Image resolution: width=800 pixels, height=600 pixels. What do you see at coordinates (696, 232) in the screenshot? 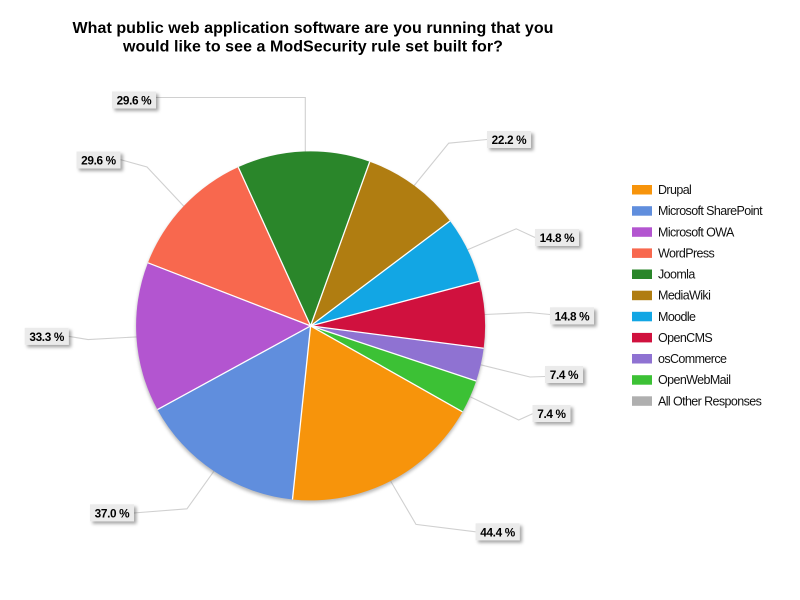
I see `svg-text: Microsoft OWA` at bounding box center [696, 232].